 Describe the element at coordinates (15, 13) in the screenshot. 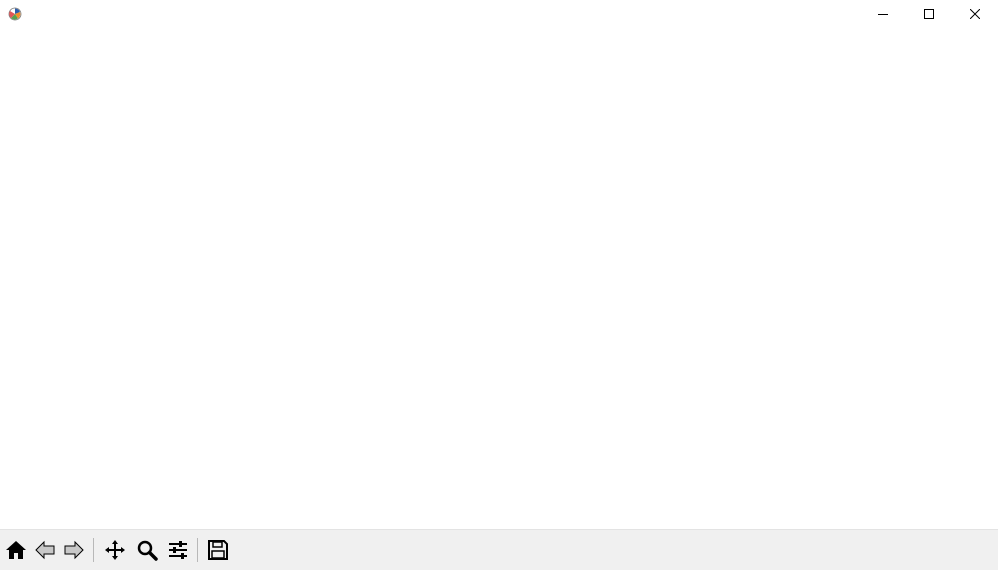

I see `matplotlib-icon` at that location.